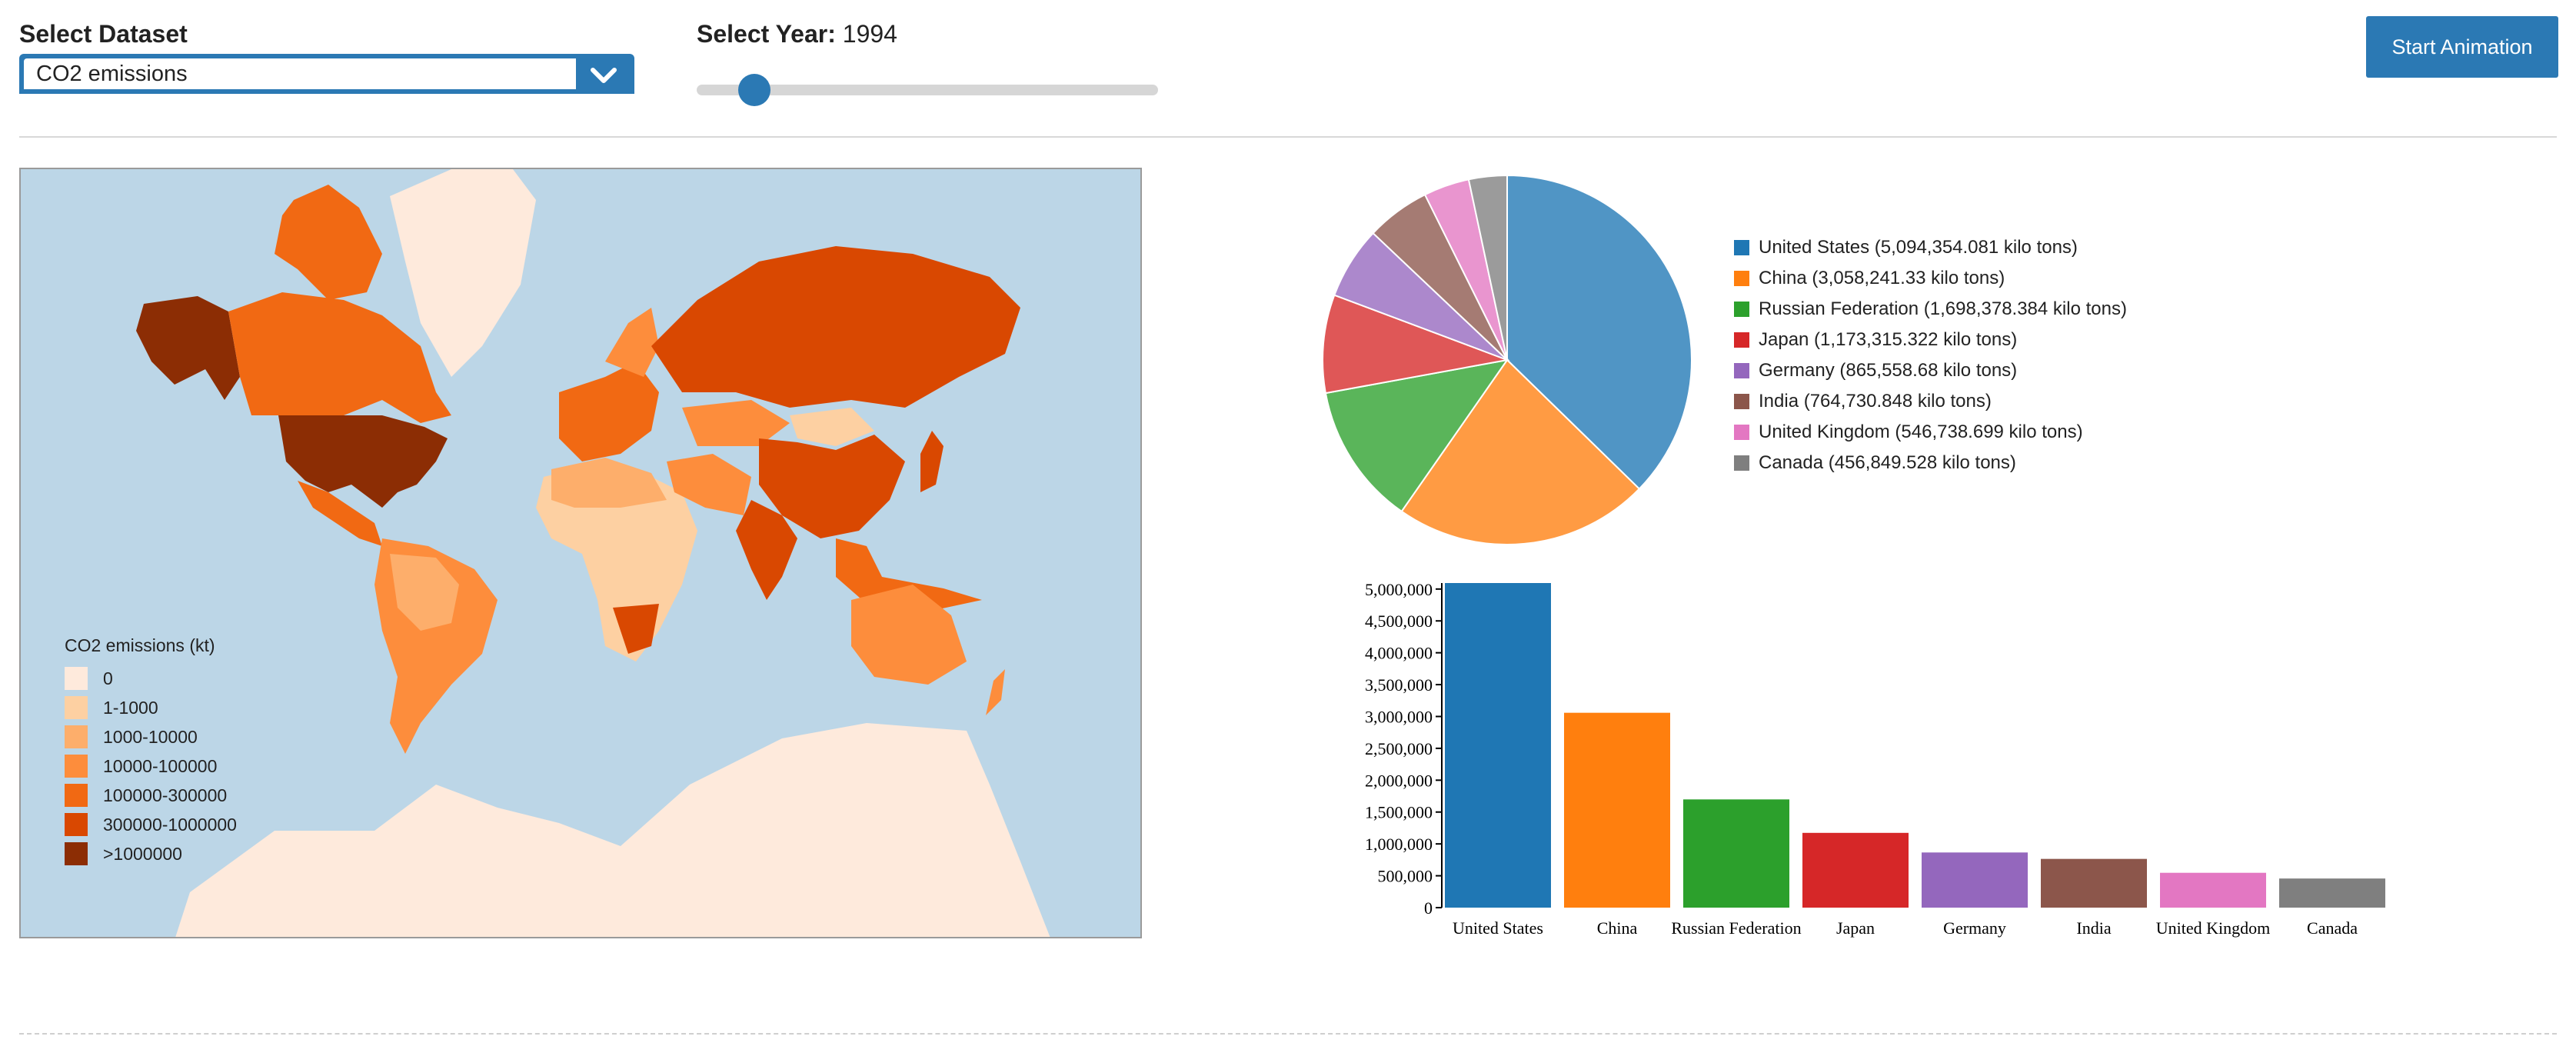 The width and height of the screenshot is (2576, 1043). What do you see at coordinates (2333, 928) in the screenshot?
I see `x-tick-label: Canada` at bounding box center [2333, 928].